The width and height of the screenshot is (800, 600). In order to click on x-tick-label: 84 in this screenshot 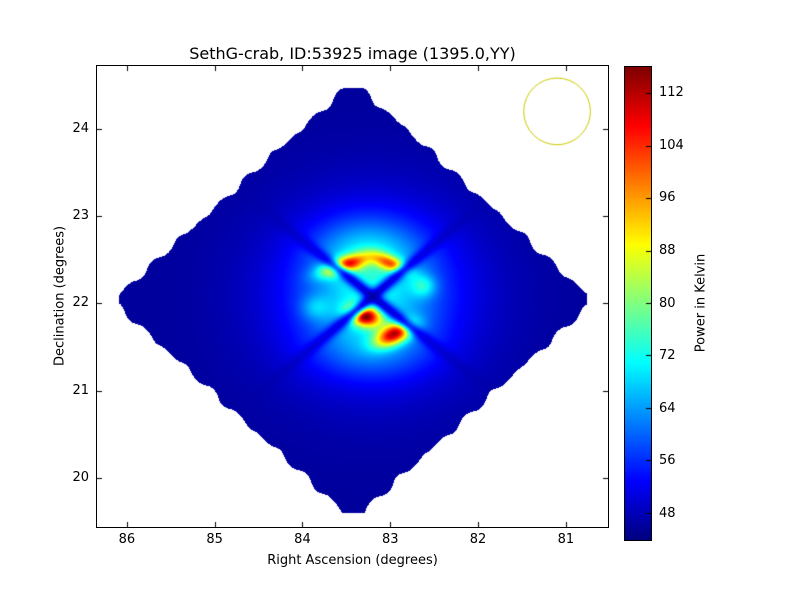, I will do `click(302, 539)`.